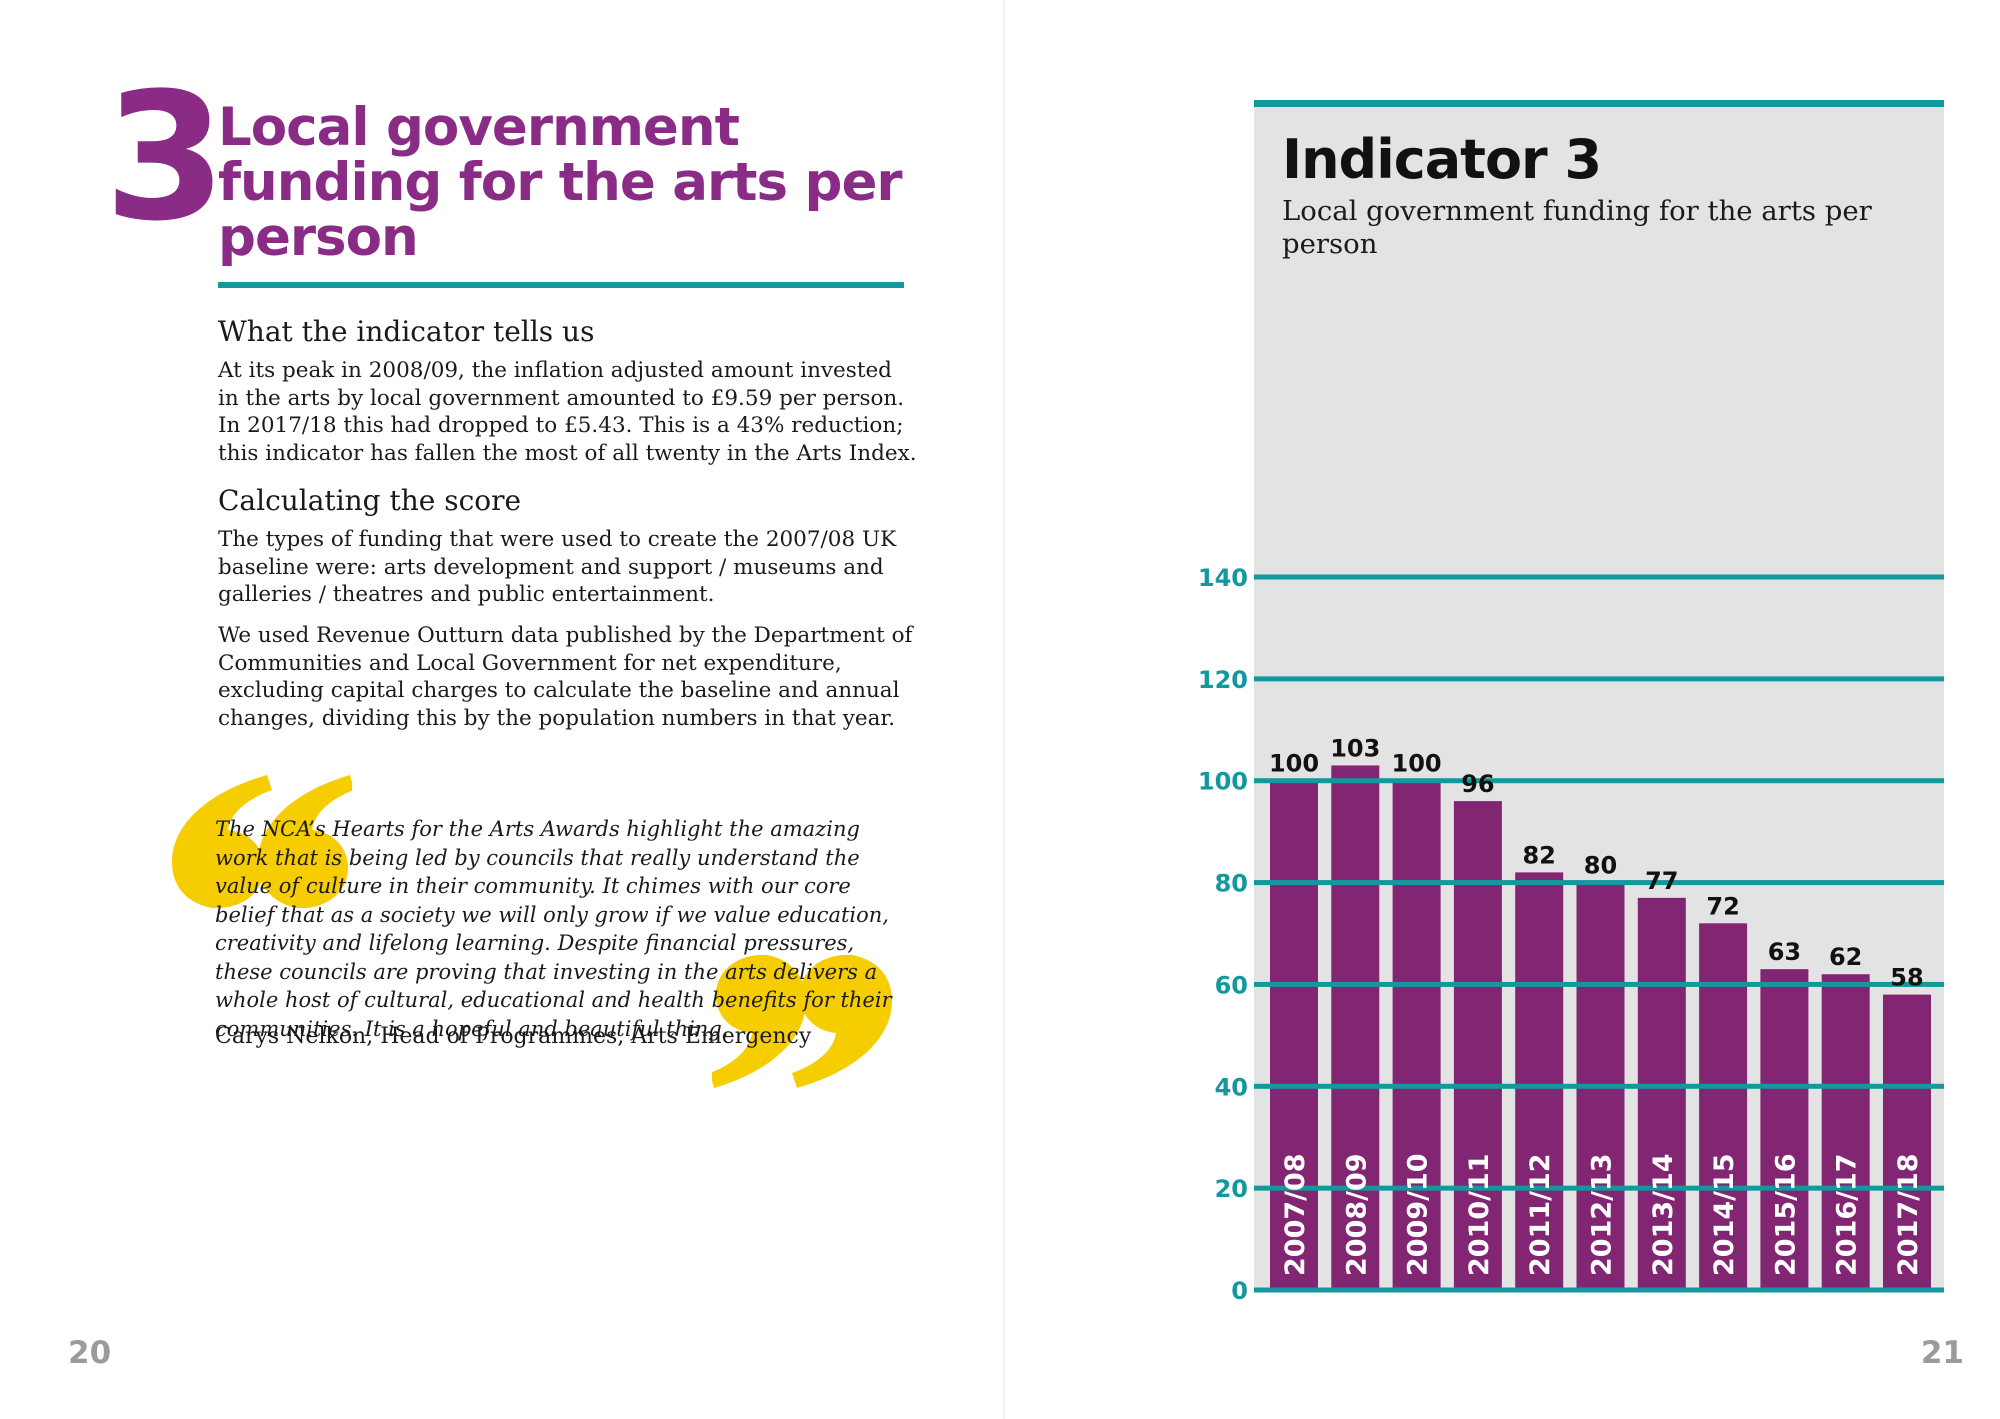 The height and width of the screenshot is (1419, 2000). Describe the element at coordinates (1294, 764) in the screenshot. I see `value-label-2007-08: 100` at that location.